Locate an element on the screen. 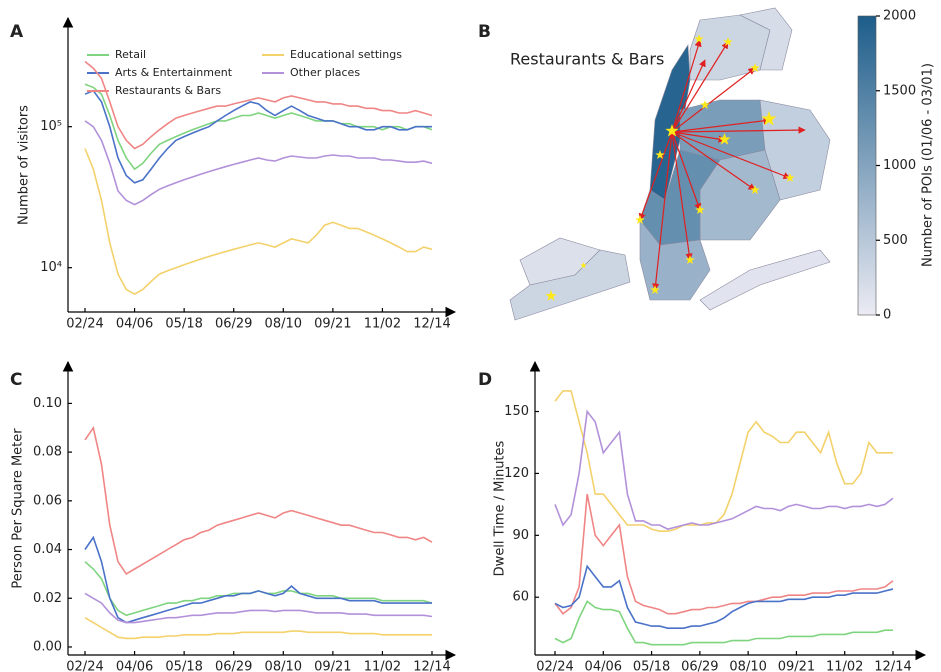 Image resolution: width=941 pixels, height=672 pixels. y-tick-label: 0.02 is located at coordinates (47, 598).